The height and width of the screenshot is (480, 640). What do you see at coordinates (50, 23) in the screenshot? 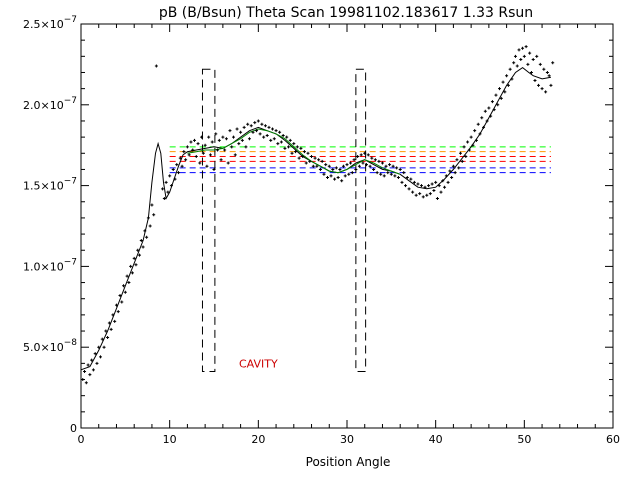
I see `y-tick-label: 2.5×10⁻⁷` at bounding box center [50, 23].